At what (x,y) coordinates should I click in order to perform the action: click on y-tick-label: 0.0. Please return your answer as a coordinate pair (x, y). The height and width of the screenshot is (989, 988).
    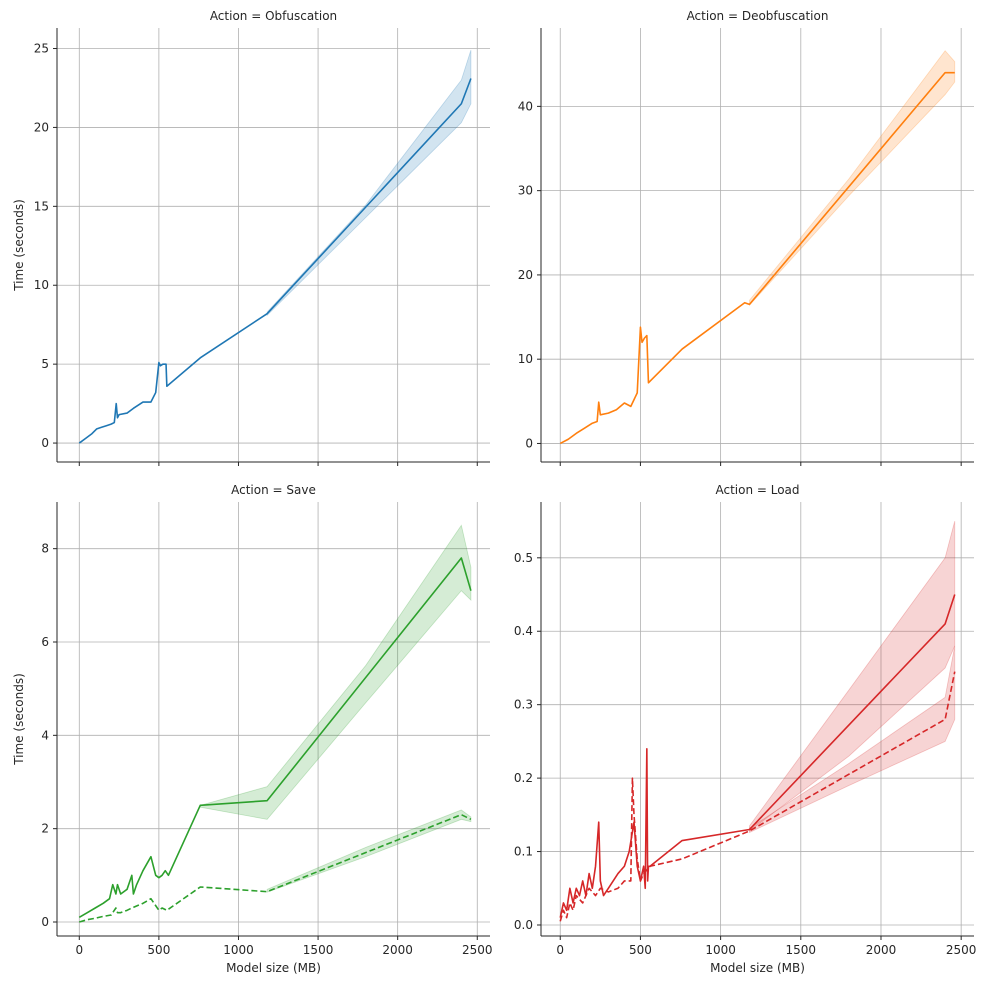
    Looking at the image, I should click on (523, 925).